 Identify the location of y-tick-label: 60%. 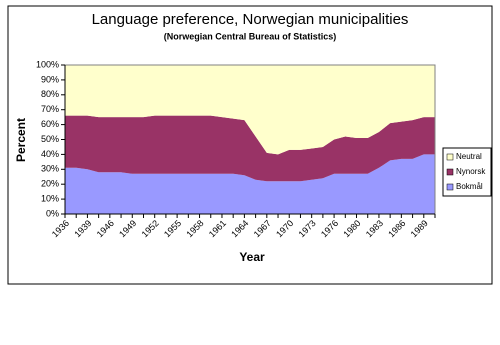
(50, 124).